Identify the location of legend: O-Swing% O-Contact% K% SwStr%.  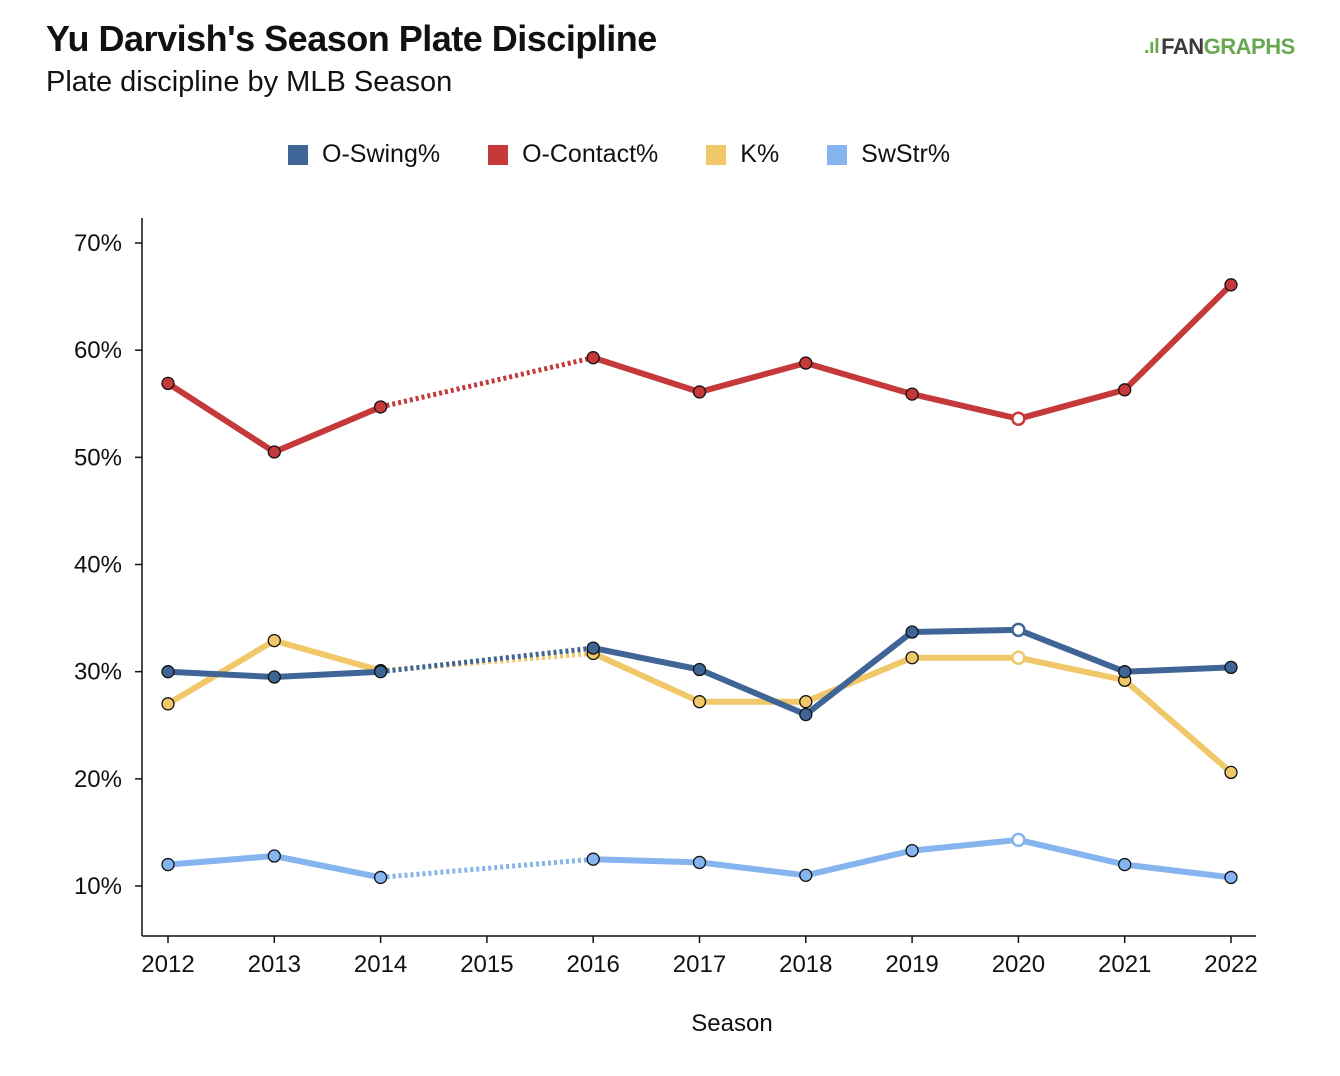
(643, 154).